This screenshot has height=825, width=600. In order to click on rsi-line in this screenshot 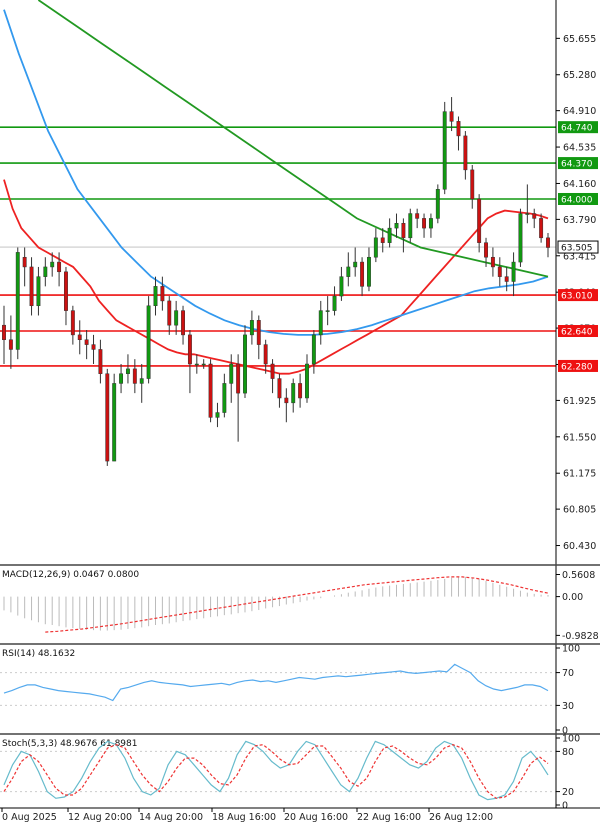, I will do `click(276, 682)`.